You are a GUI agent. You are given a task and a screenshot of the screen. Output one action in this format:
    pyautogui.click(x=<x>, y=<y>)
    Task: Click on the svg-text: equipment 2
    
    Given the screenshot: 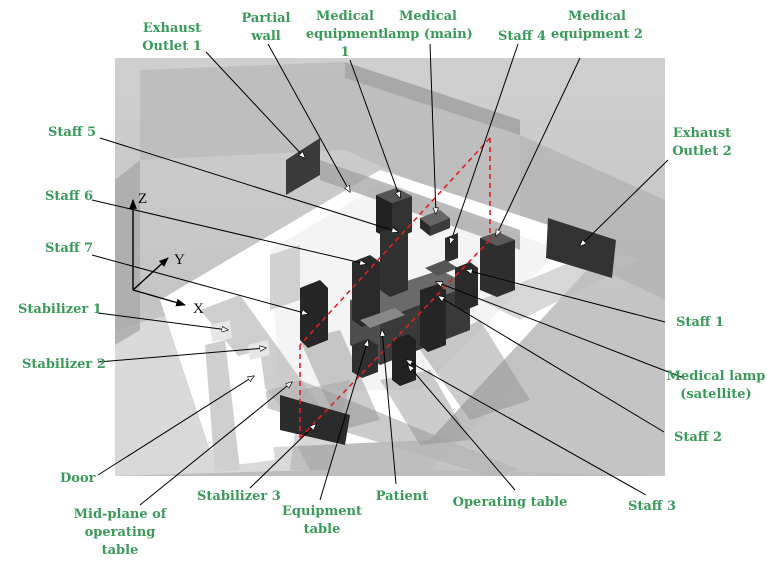 What is the action you would take?
    pyautogui.click(x=597, y=34)
    